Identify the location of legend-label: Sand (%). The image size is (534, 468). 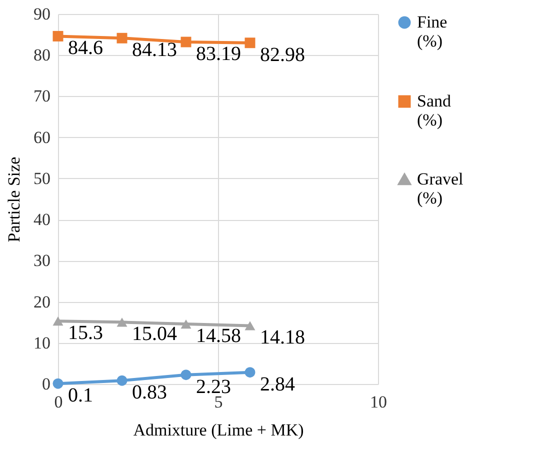
(434, 111).